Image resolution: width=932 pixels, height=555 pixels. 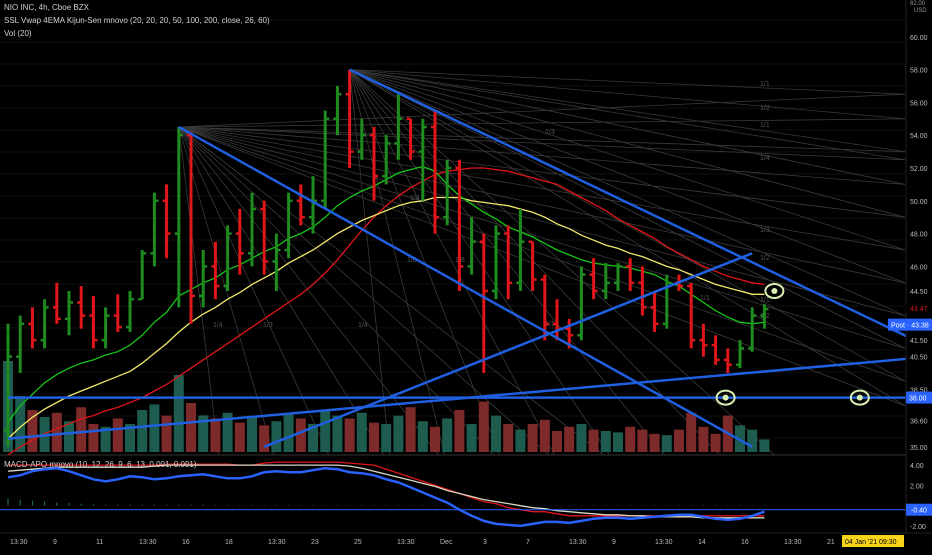 What do you see at coordinates (99, 542) in the screenshot?
I see `time-tick: 11` at bounding box center [99, 542].